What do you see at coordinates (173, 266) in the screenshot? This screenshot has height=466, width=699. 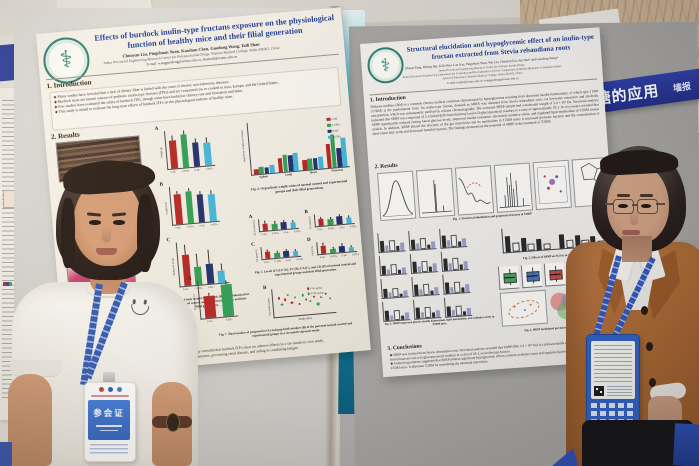 I see `y-axis-label: Abdominal fat (g)` at bounding box center [173, 266].